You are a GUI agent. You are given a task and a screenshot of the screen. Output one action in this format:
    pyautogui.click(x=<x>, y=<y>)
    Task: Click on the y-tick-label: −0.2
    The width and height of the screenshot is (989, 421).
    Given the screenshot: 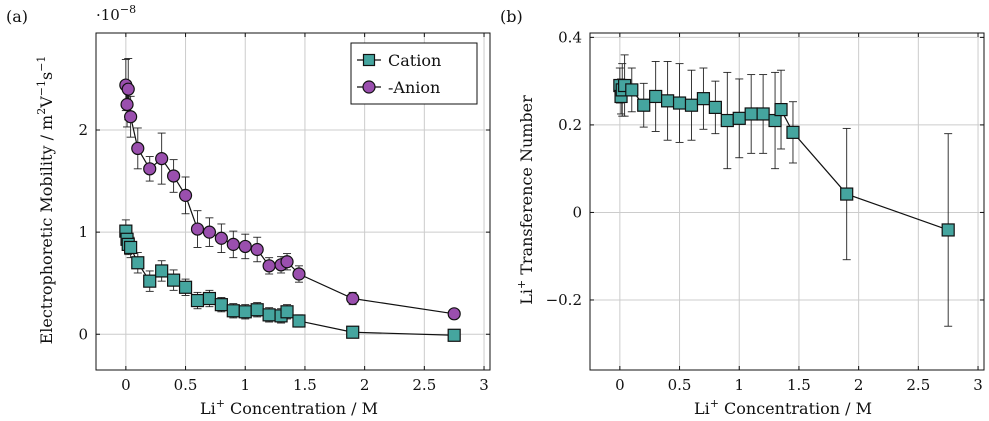 What is the action you would take?
    pyautogui.click(x=564, y=300)
    